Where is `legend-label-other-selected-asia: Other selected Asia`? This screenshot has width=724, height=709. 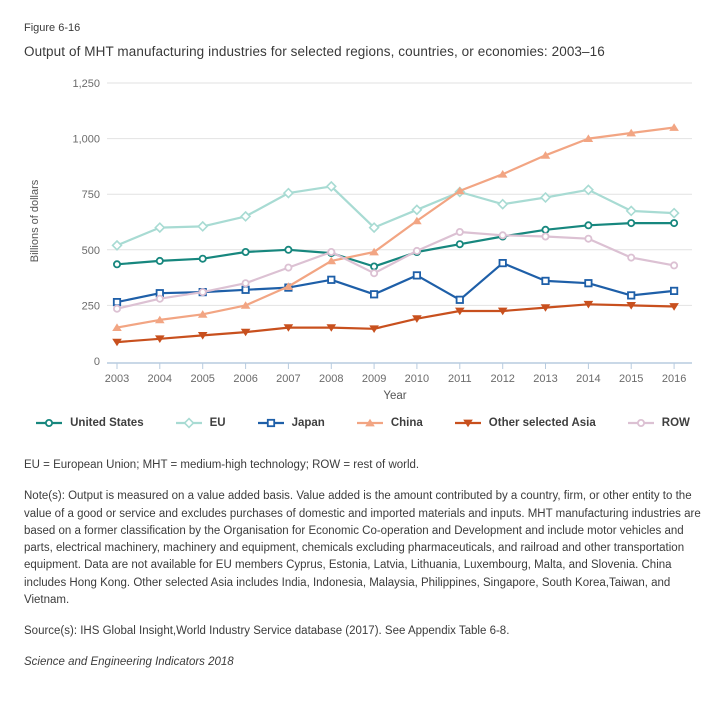
legend-label-other-selected-asia: Other selected Asia is located at coordinates (542, 423).